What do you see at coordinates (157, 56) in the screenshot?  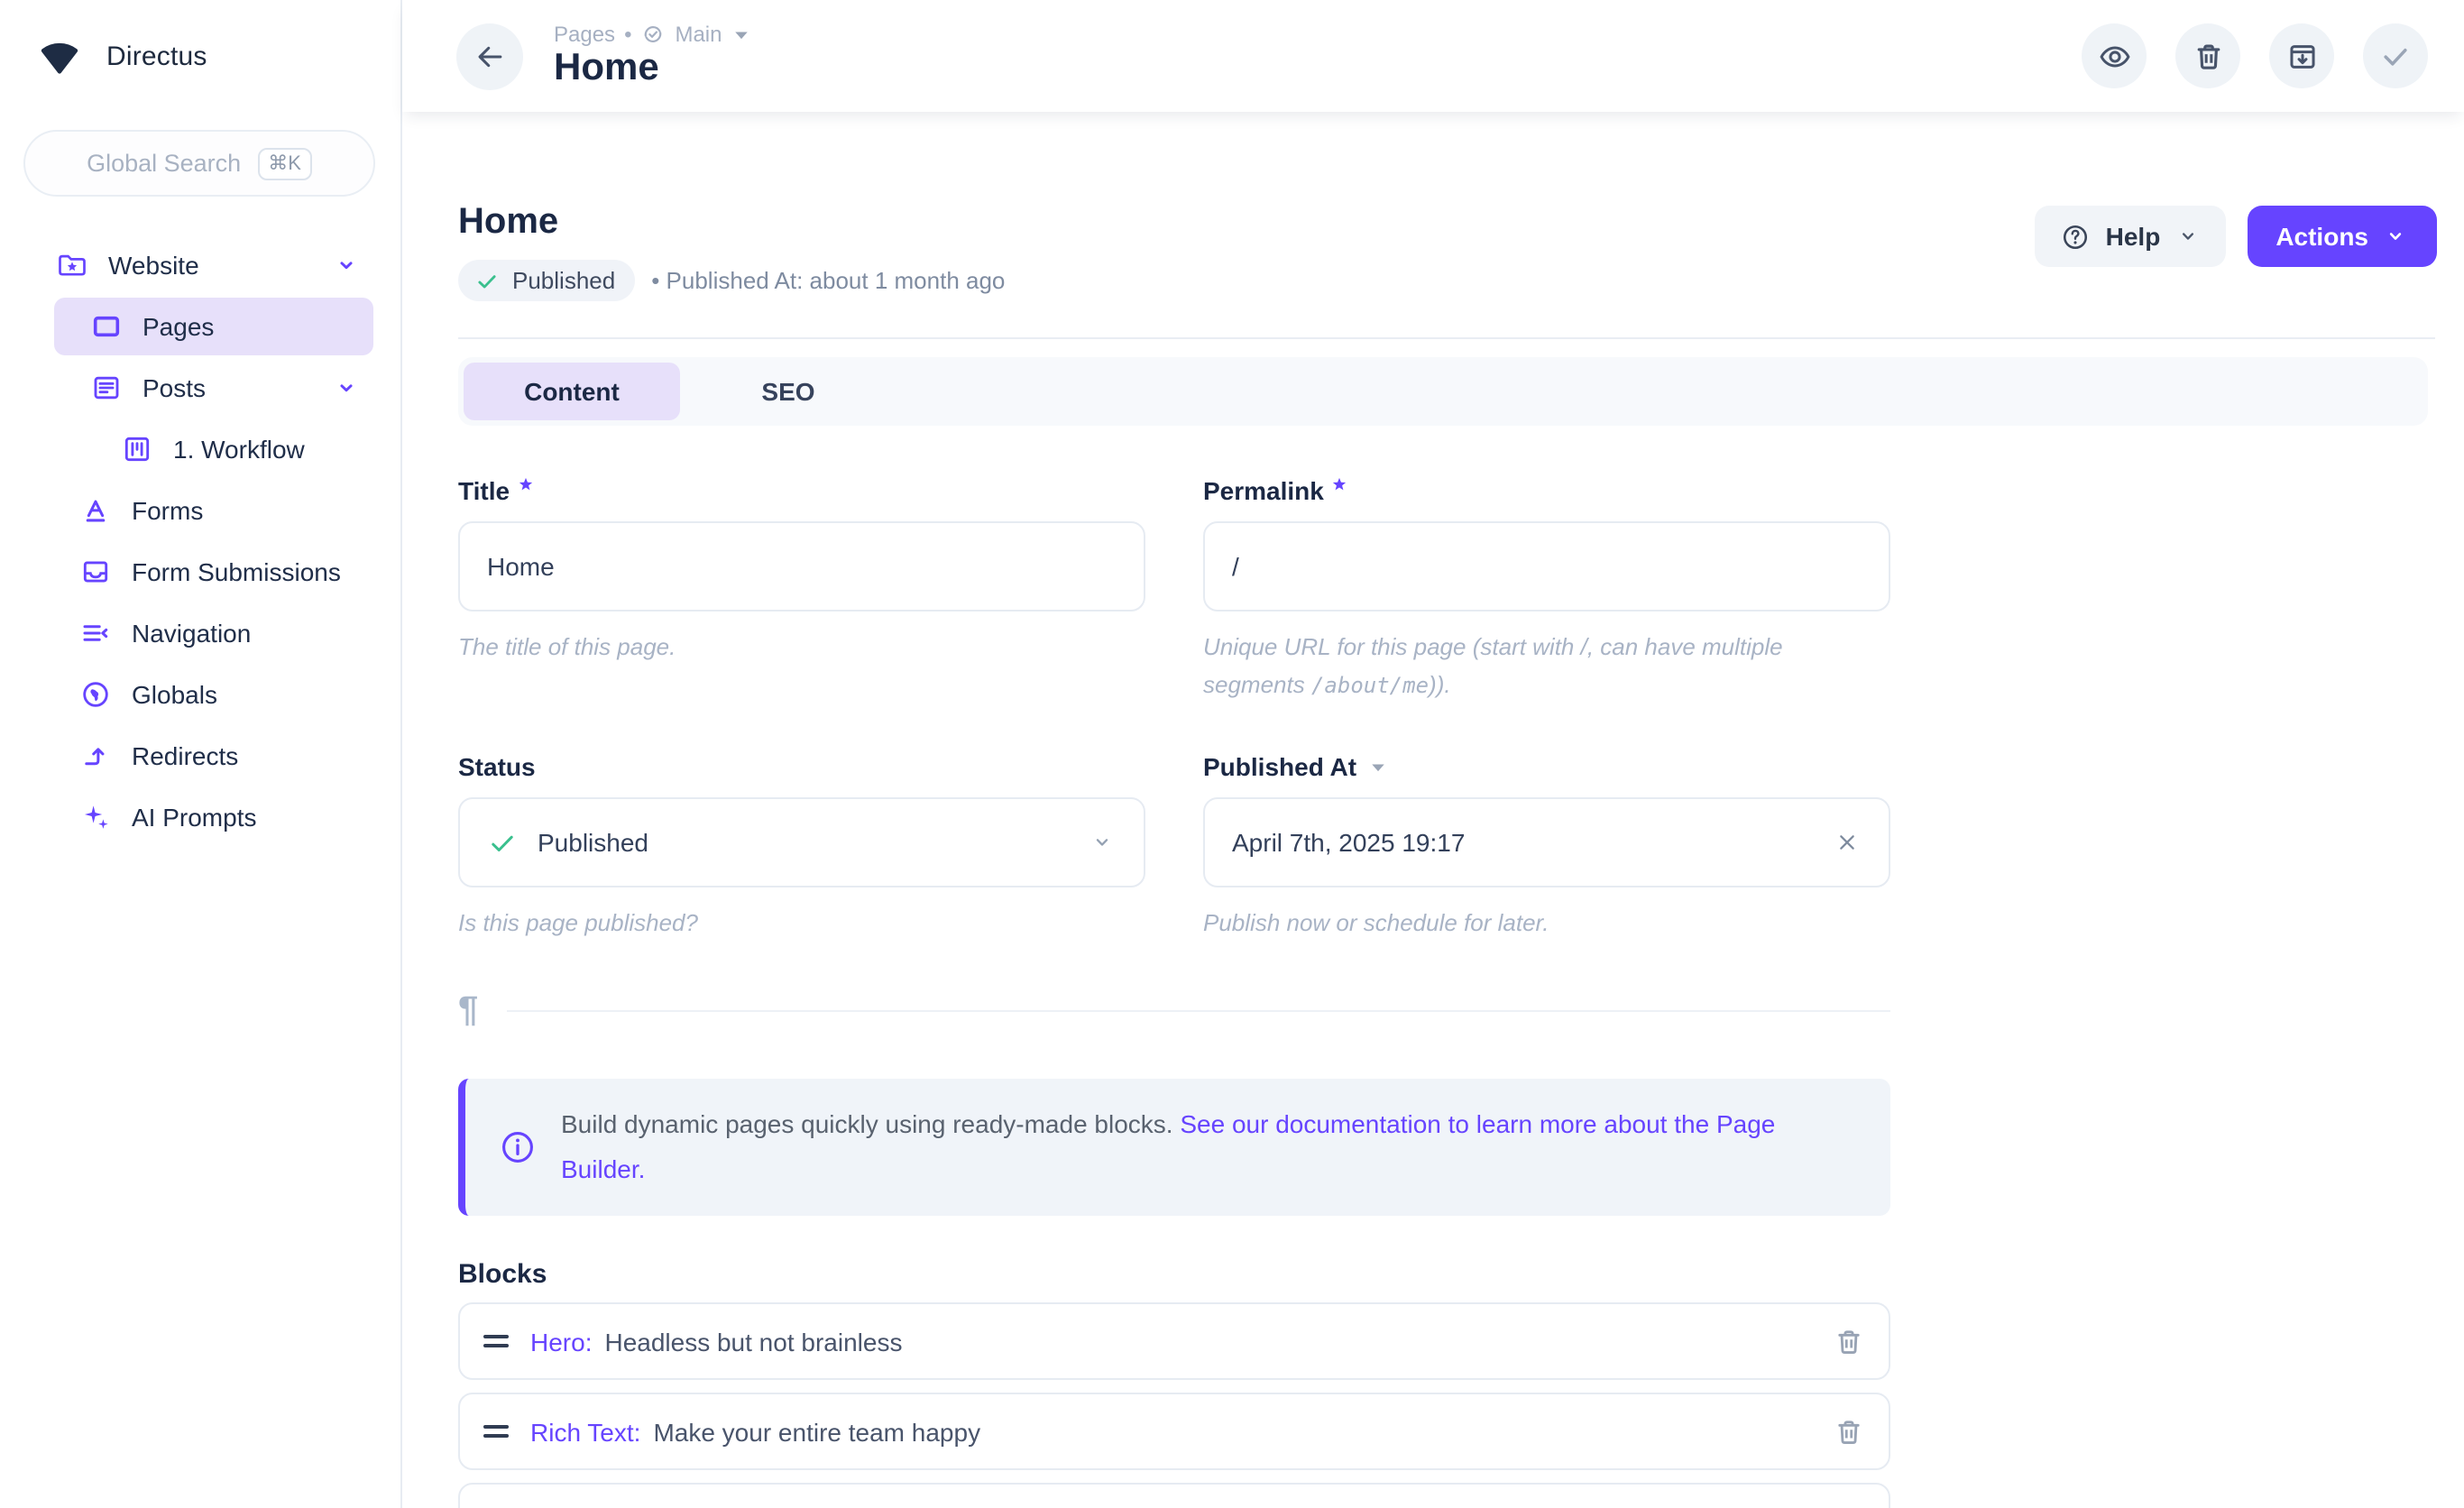 I see `app-title: Directus` at bounding box center [157, 56].